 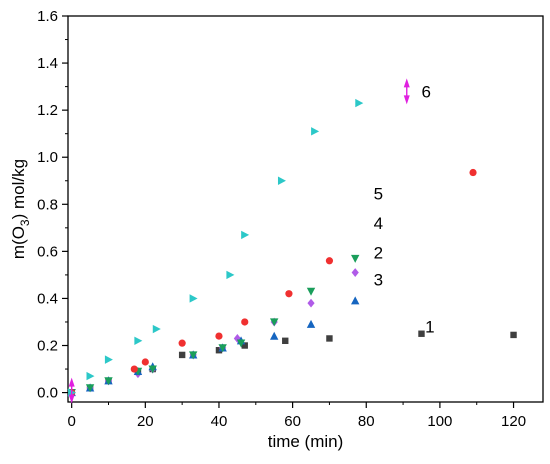 What do you see at coordinates (145, 421) in the screenshot?
I see `x-tick-label: 20` at bounding box center [145, 421].